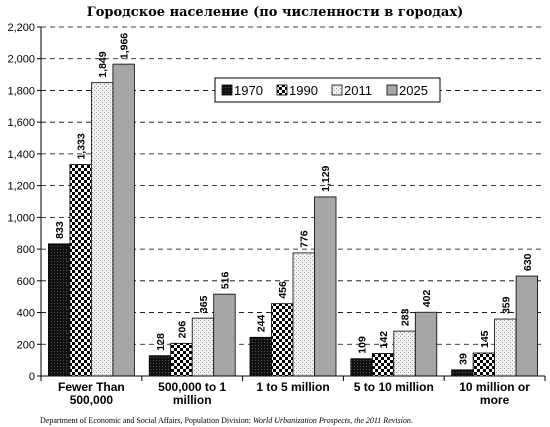 The image size is (550, 427). Describe the element at coordinates (506, 305) in the screenshot. I see `data-label: 359` at that location.